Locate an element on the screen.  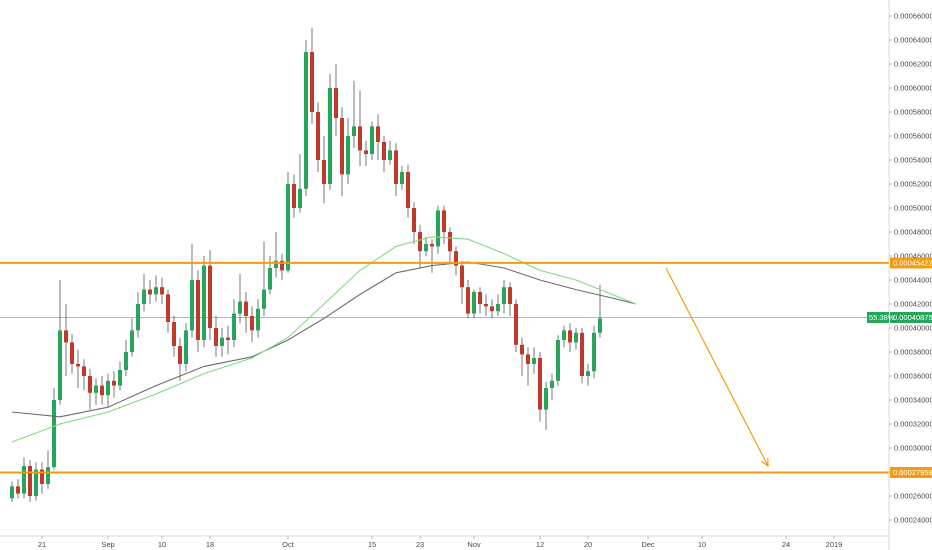
projection-arrow-line is located at coordinates (717, 367).